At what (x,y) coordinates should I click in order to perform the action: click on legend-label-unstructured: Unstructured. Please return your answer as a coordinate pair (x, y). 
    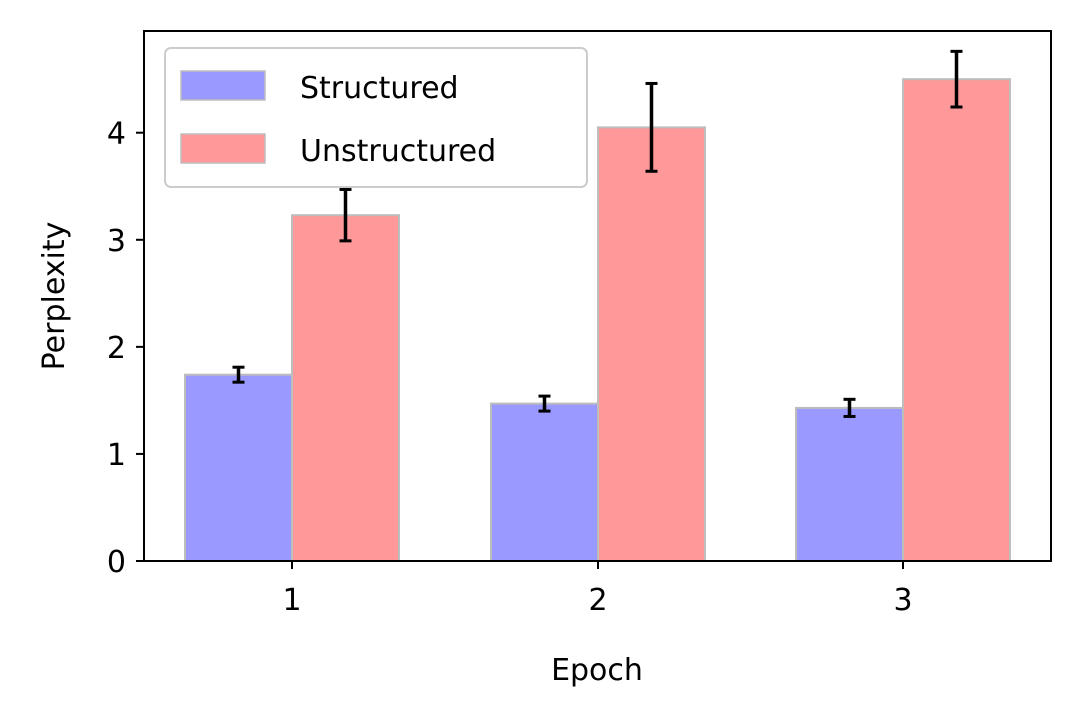
    Looking at the image, I should click on (398, 151).